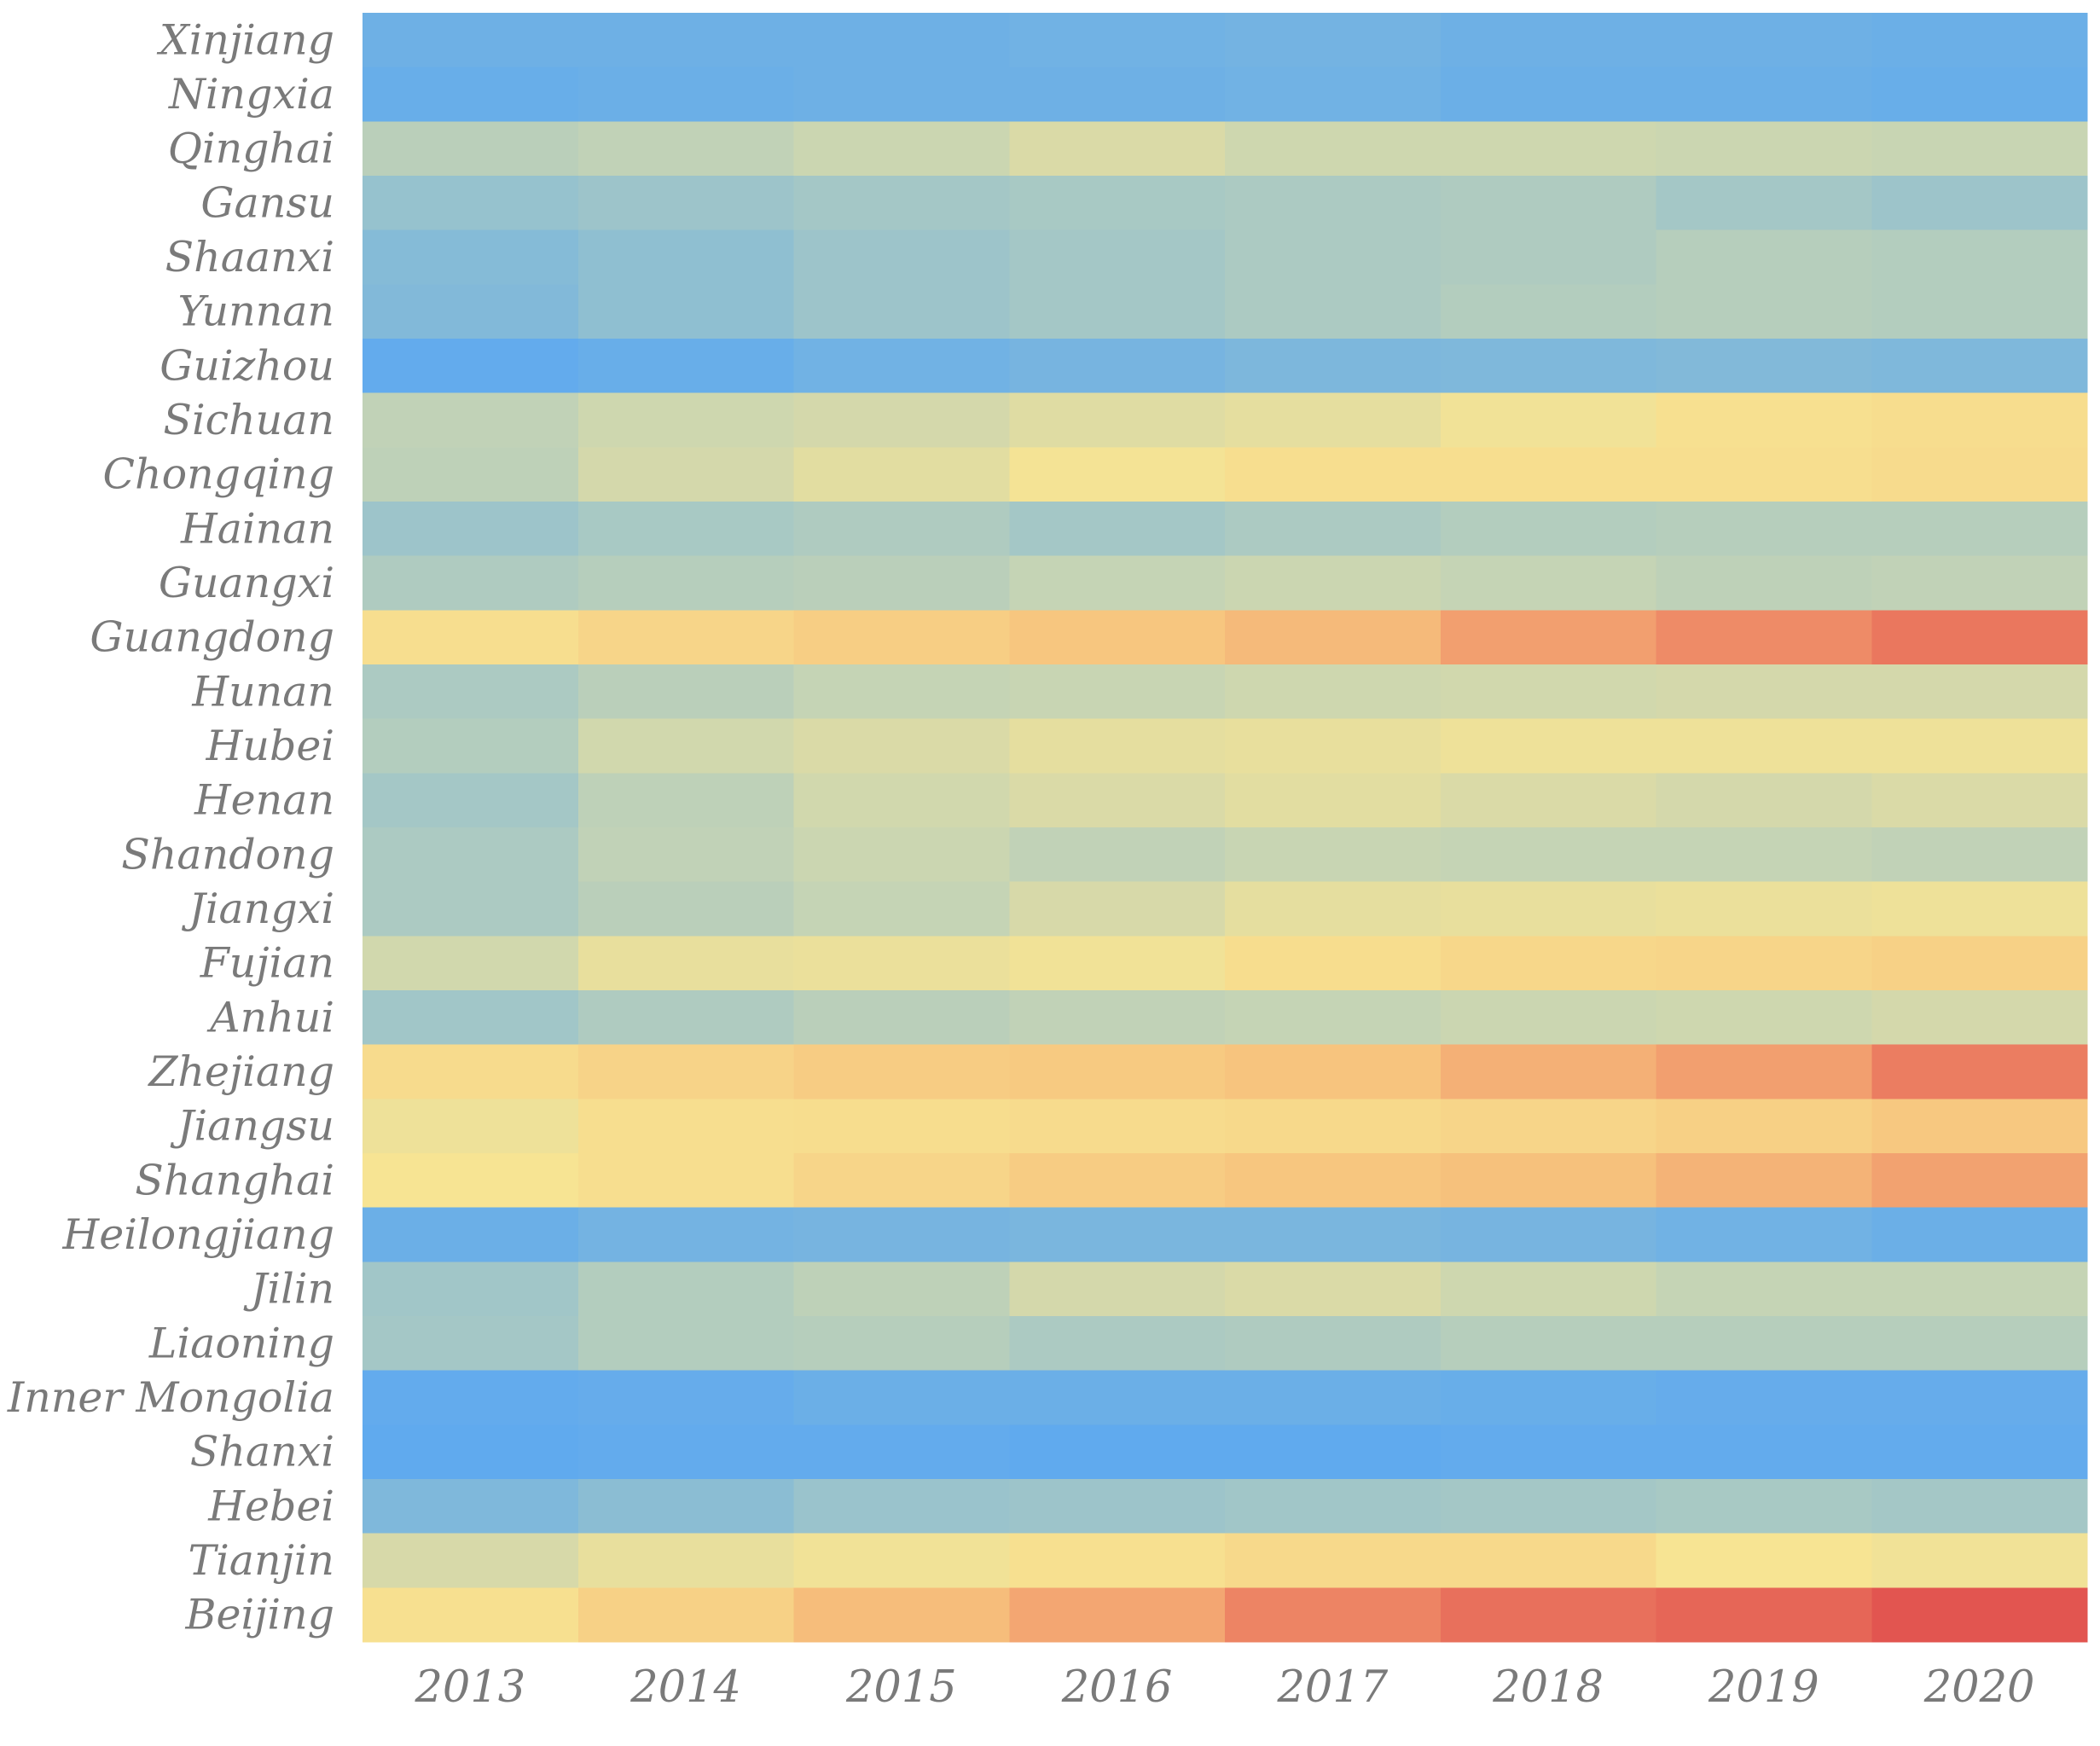 This screenshot has width=2100, height=1746. I want to click on column-label: 2016, so click(1117, 1687).